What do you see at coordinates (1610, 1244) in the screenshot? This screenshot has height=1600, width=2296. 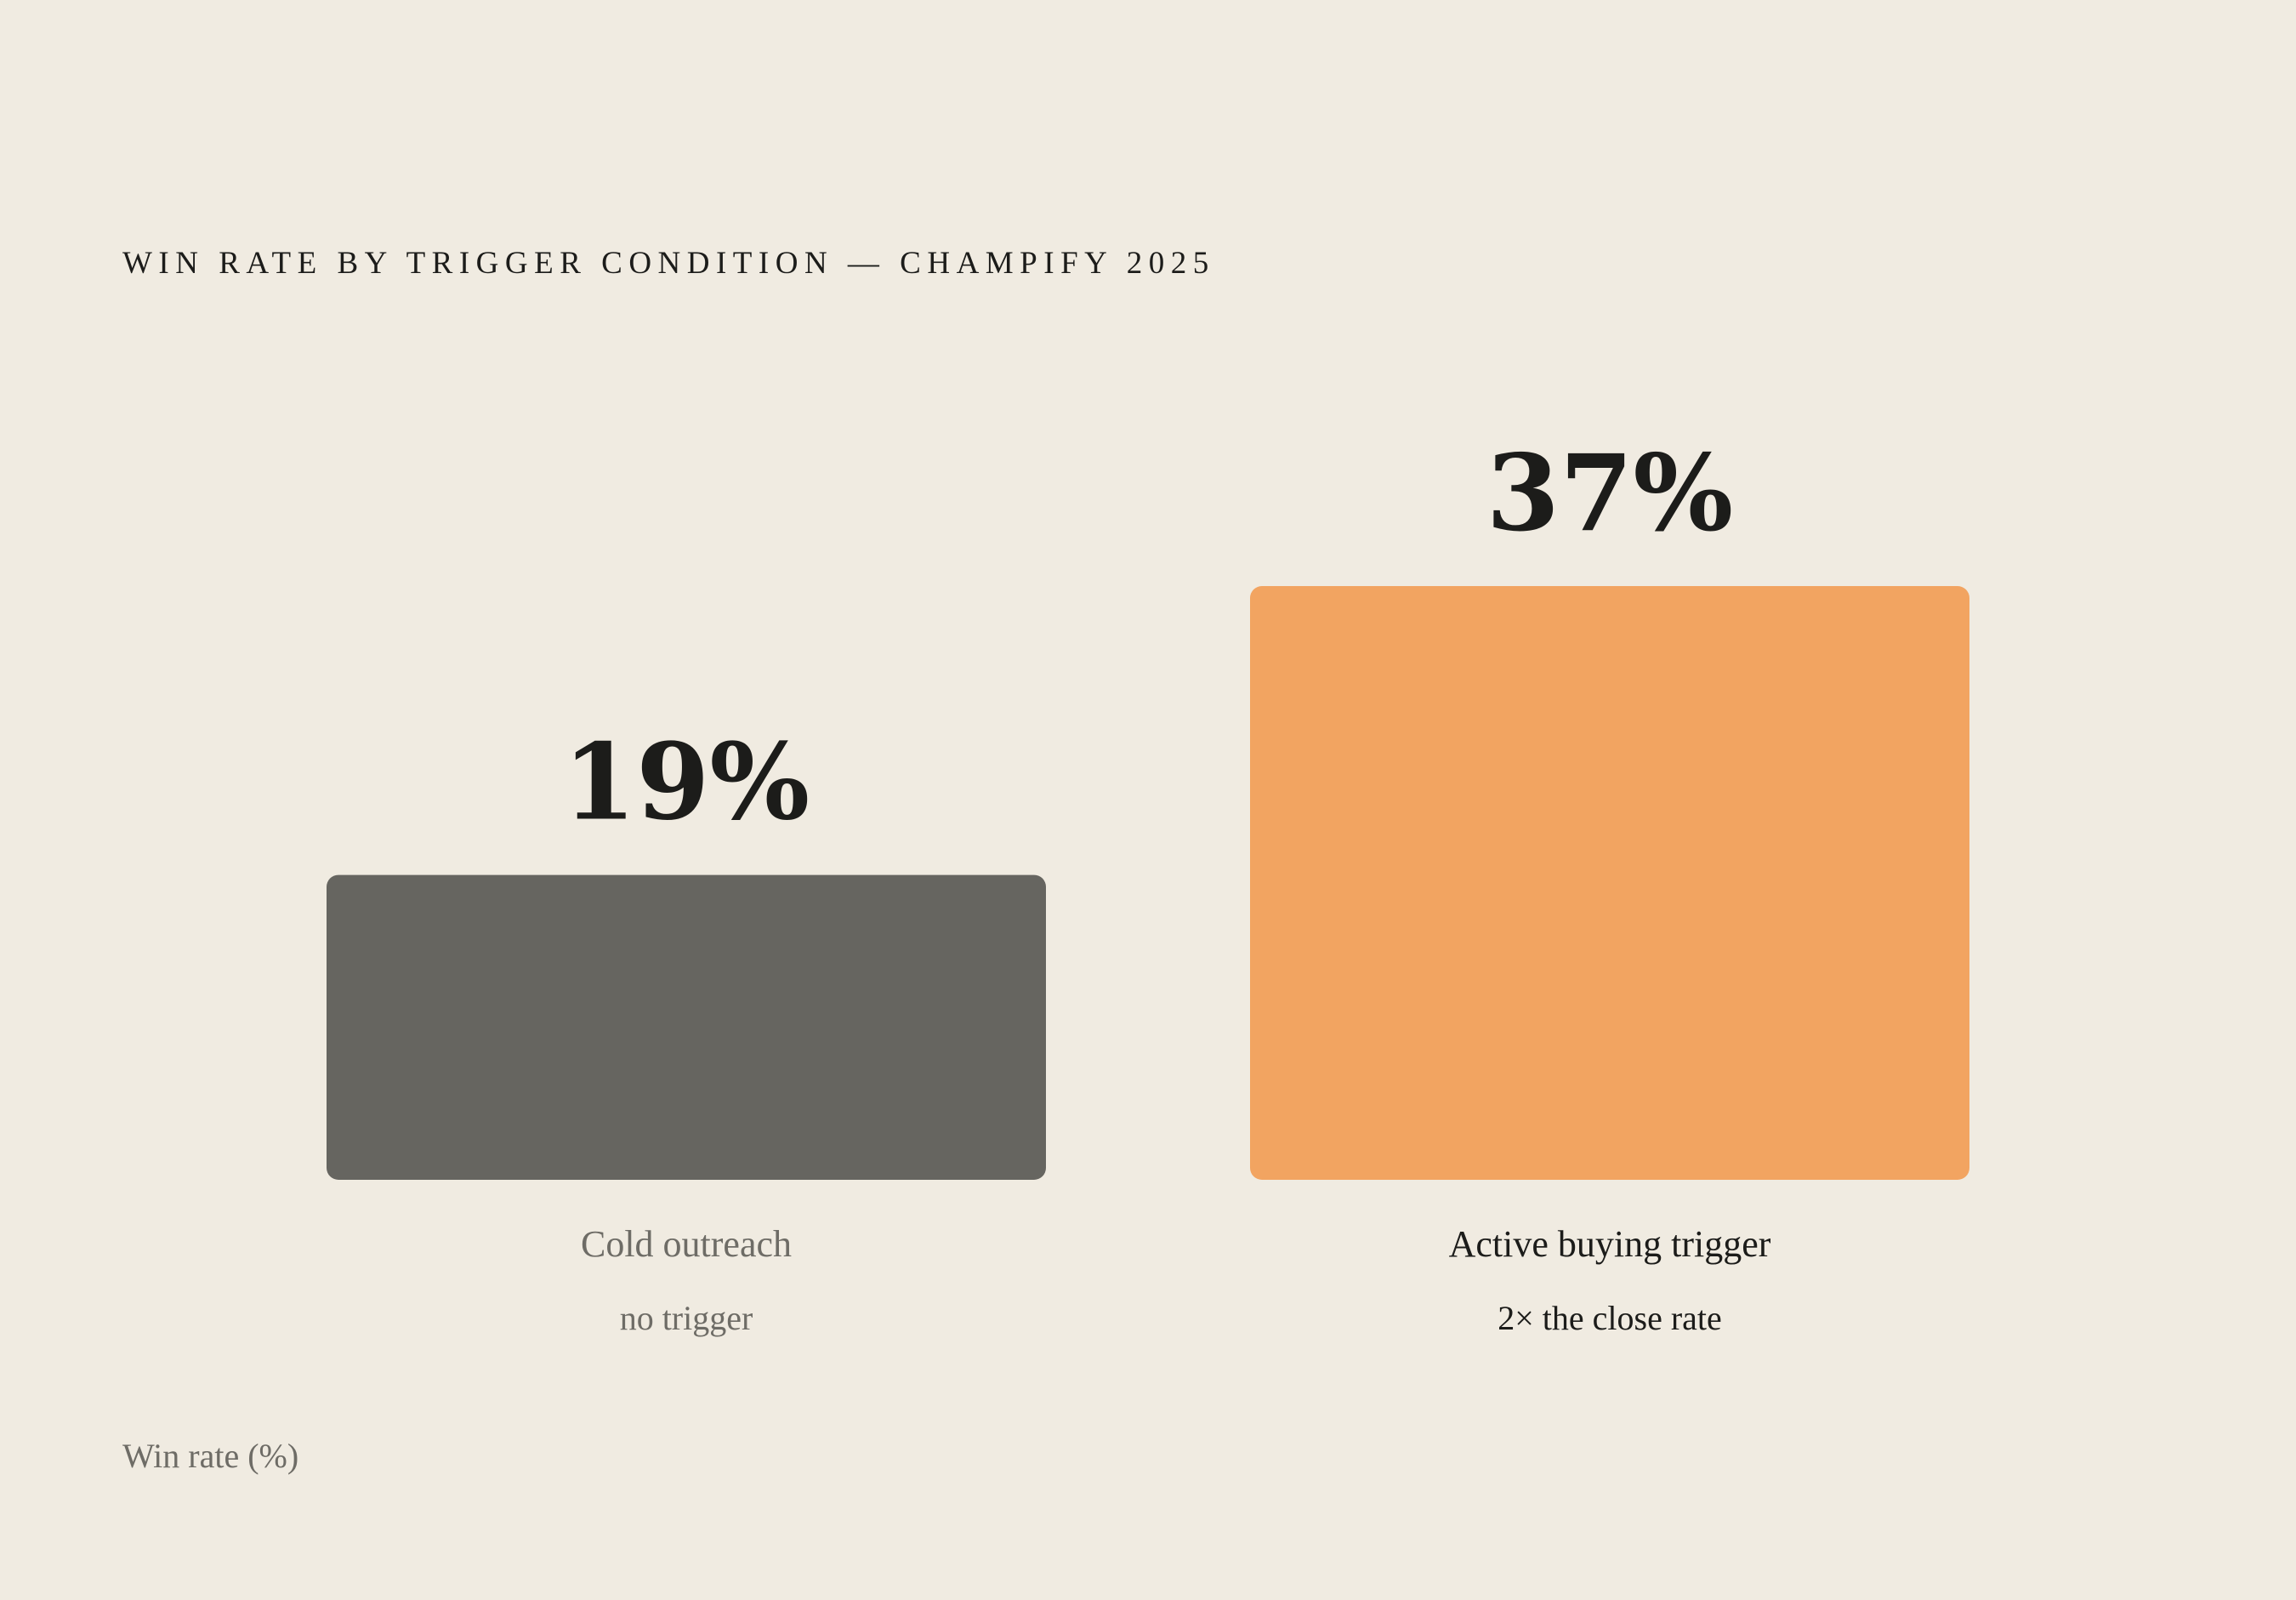 I see `category-label-1: Active buying trigger` at bounding box center [1610, 1244].